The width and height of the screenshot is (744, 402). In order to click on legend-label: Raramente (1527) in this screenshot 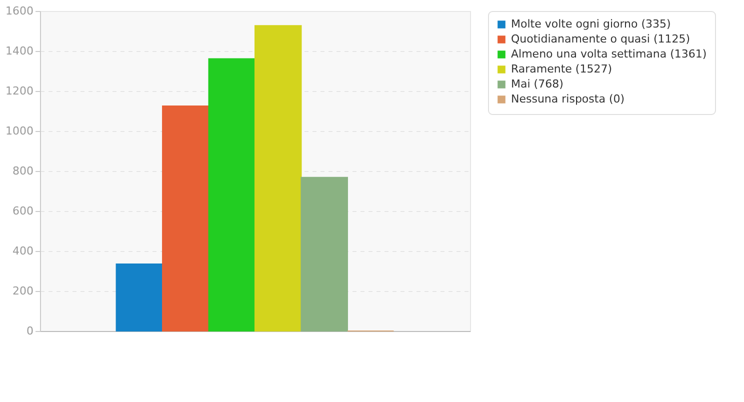, I will do `click(561, 69)`.